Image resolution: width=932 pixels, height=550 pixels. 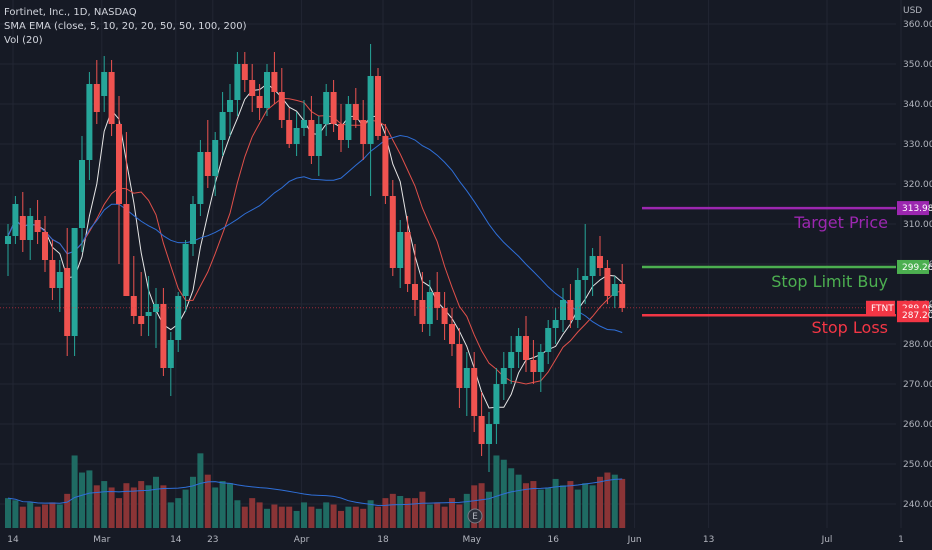 What do you see at coordinates (912, 11) in the screenshot?
I see `currency-label: USD` at bounding box center [912, 11].